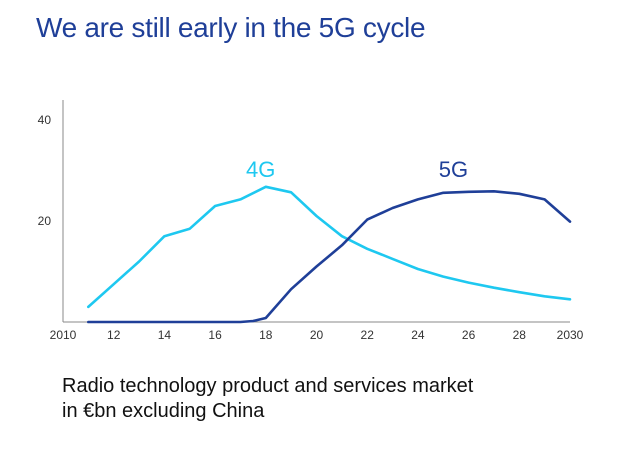  What do you see at coordinates (114, 335) in the screenshot?
I see `x-tick-label: 12` at bounding box center [114, 335].